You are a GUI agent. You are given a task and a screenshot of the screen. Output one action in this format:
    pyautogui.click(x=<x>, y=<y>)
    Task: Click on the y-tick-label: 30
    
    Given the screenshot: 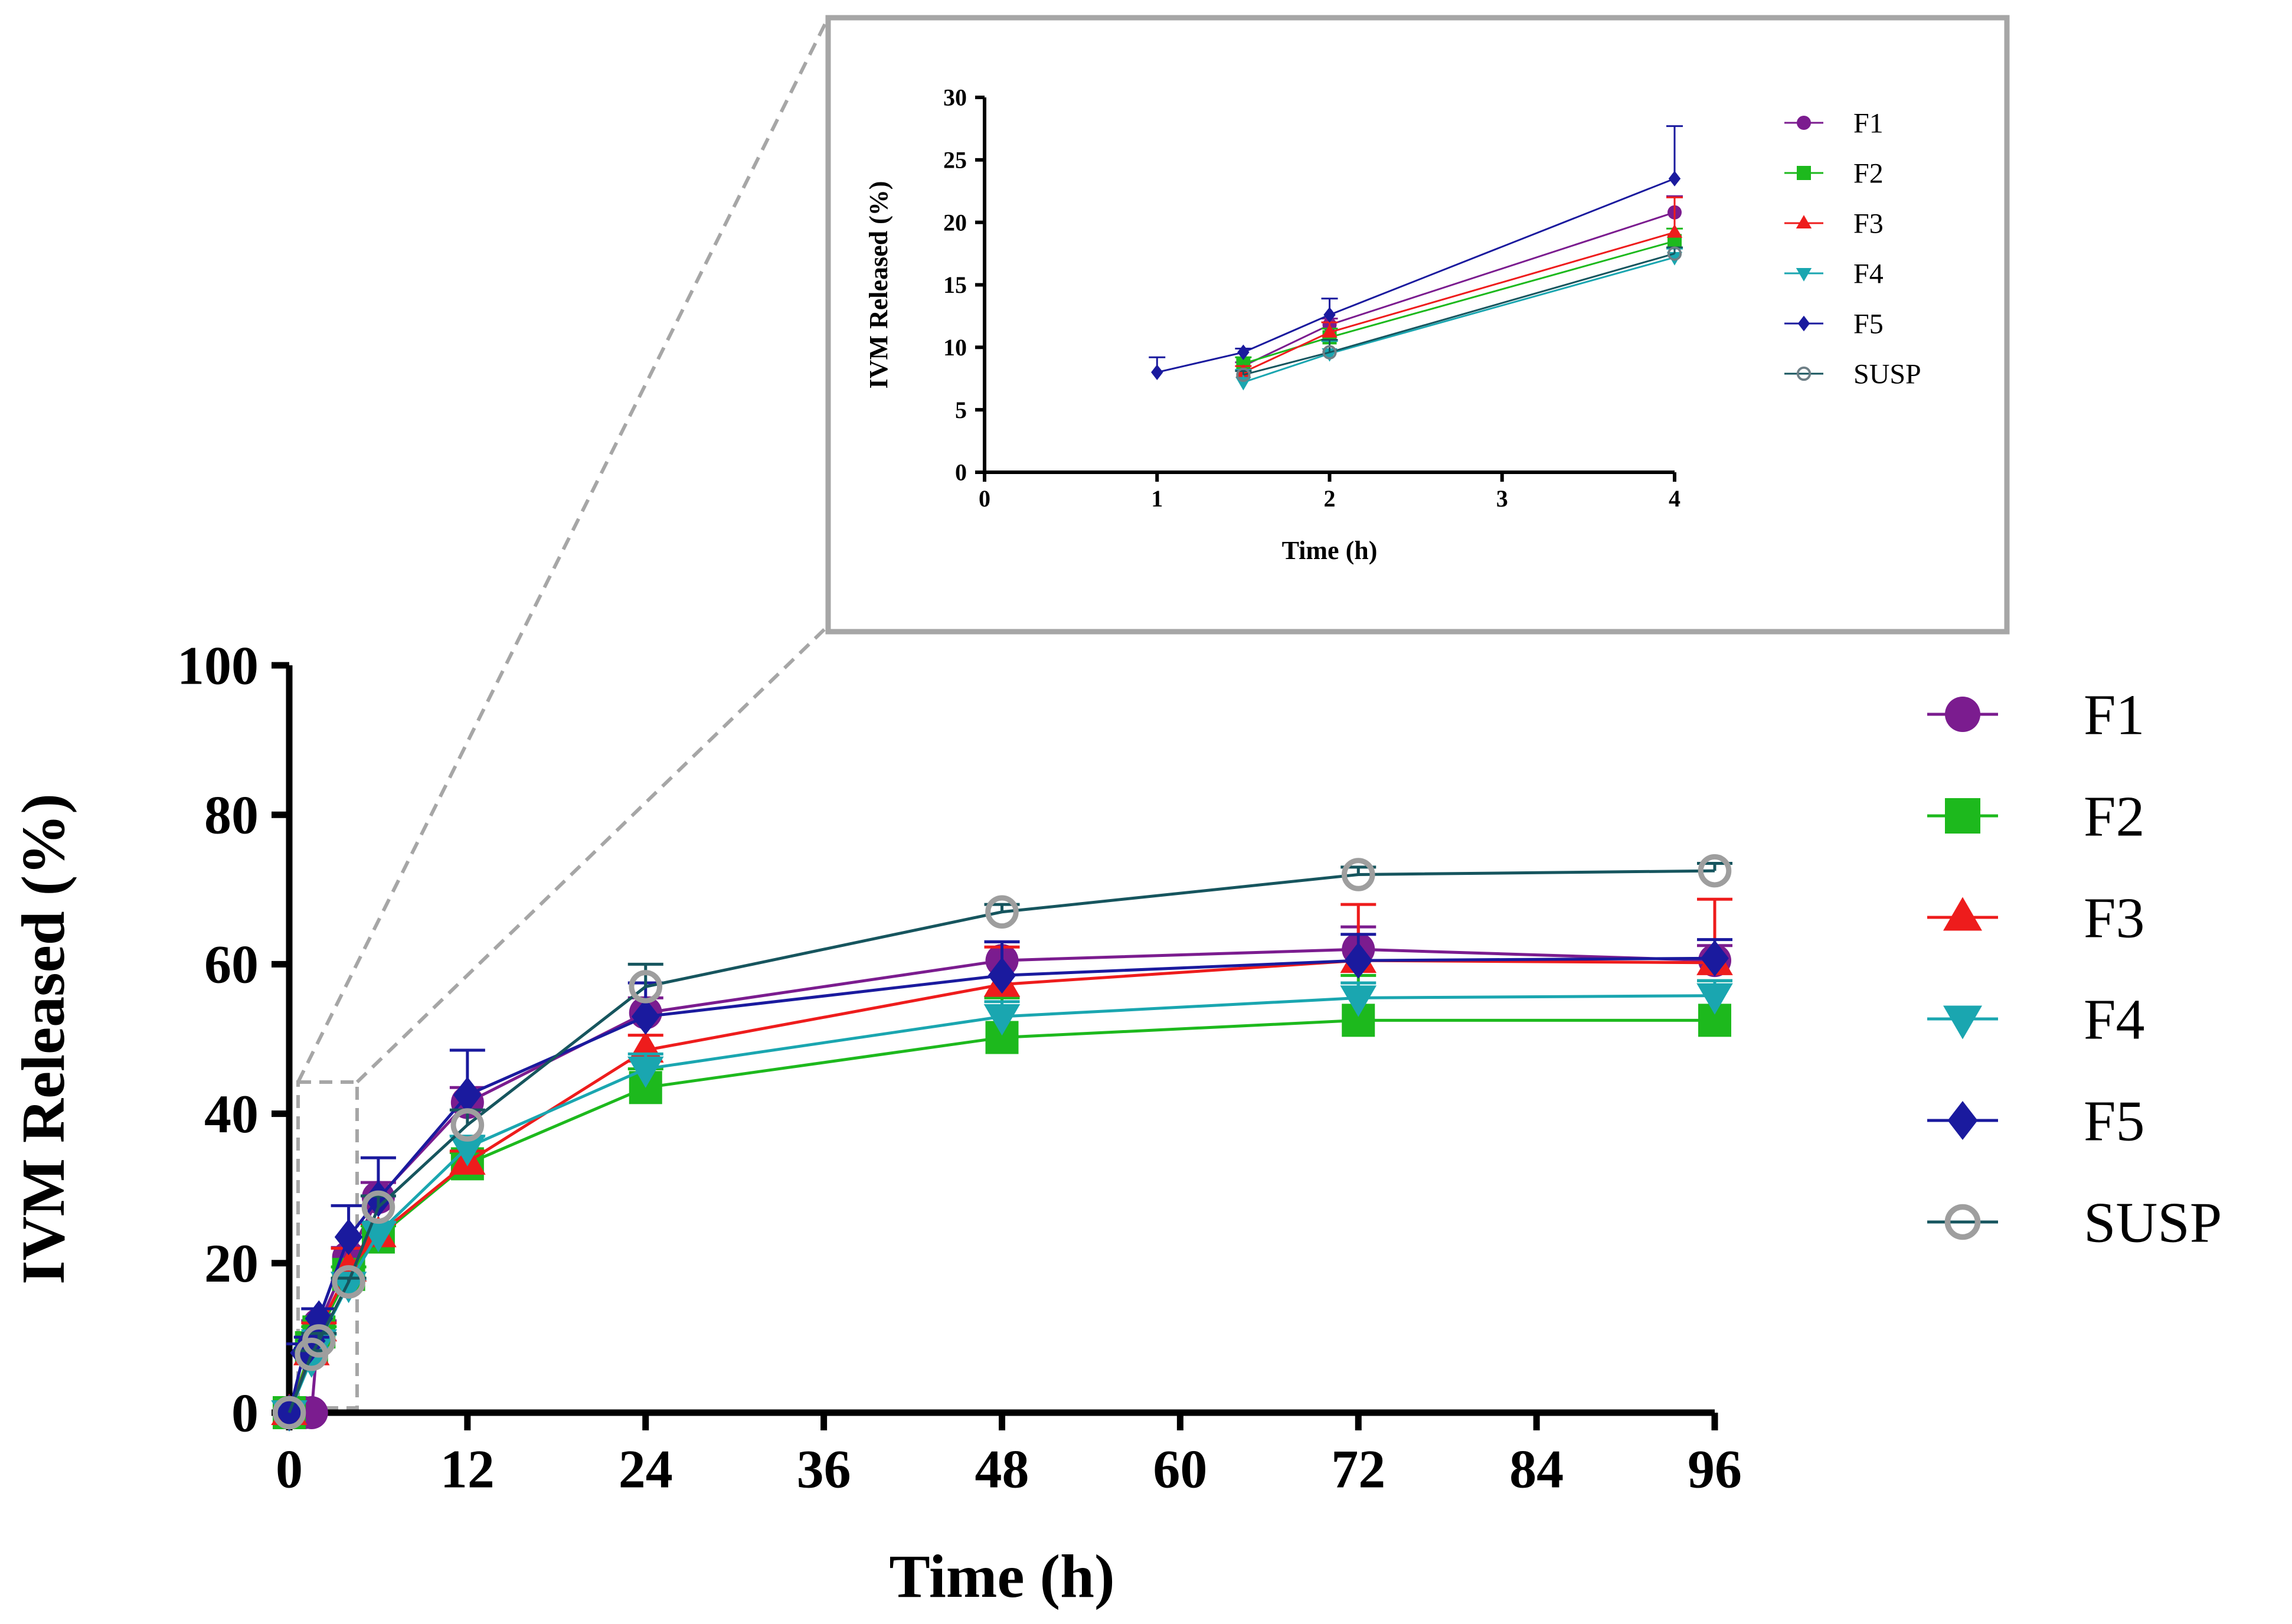 What is the action you would take?
    pyautogui.click(x=955, y=97)
    